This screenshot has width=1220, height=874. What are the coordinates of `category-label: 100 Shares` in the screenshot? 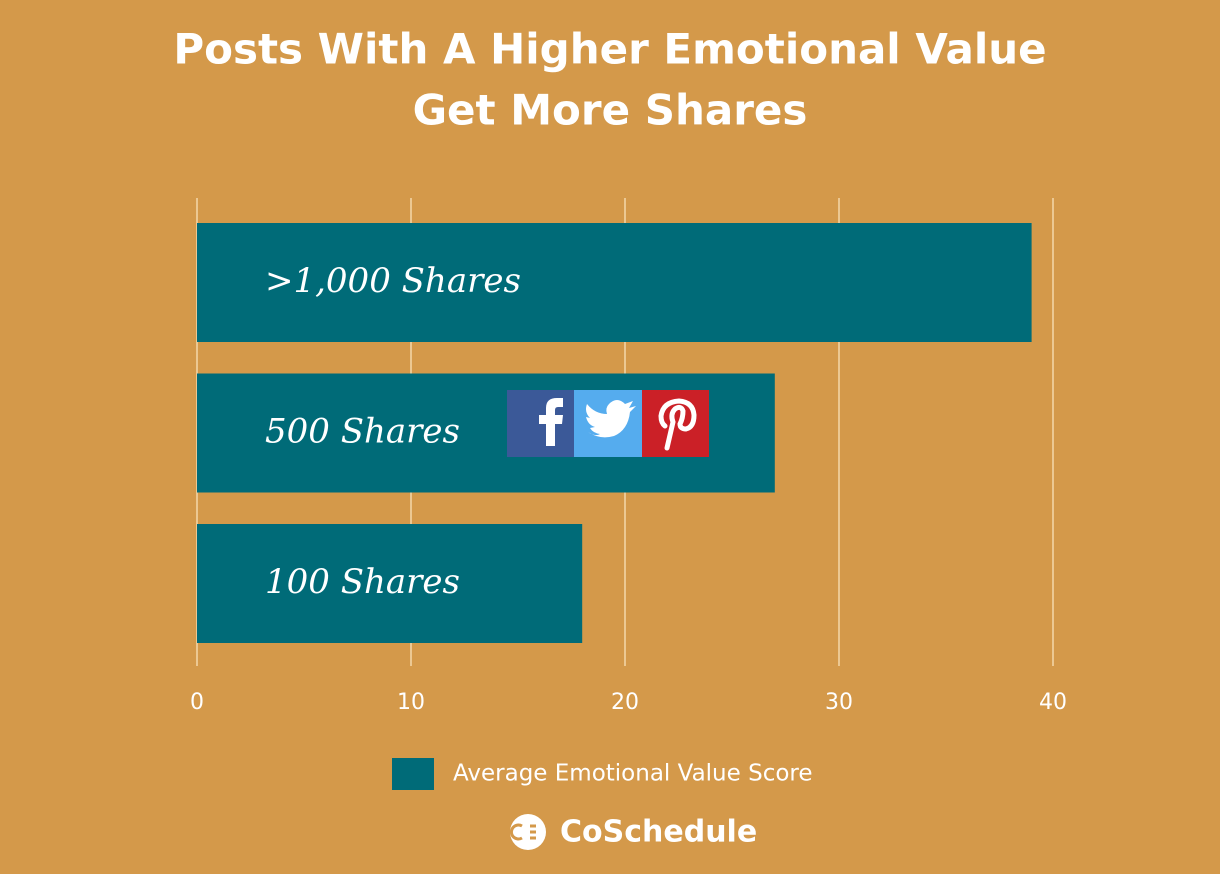 It's located at (362, 582).